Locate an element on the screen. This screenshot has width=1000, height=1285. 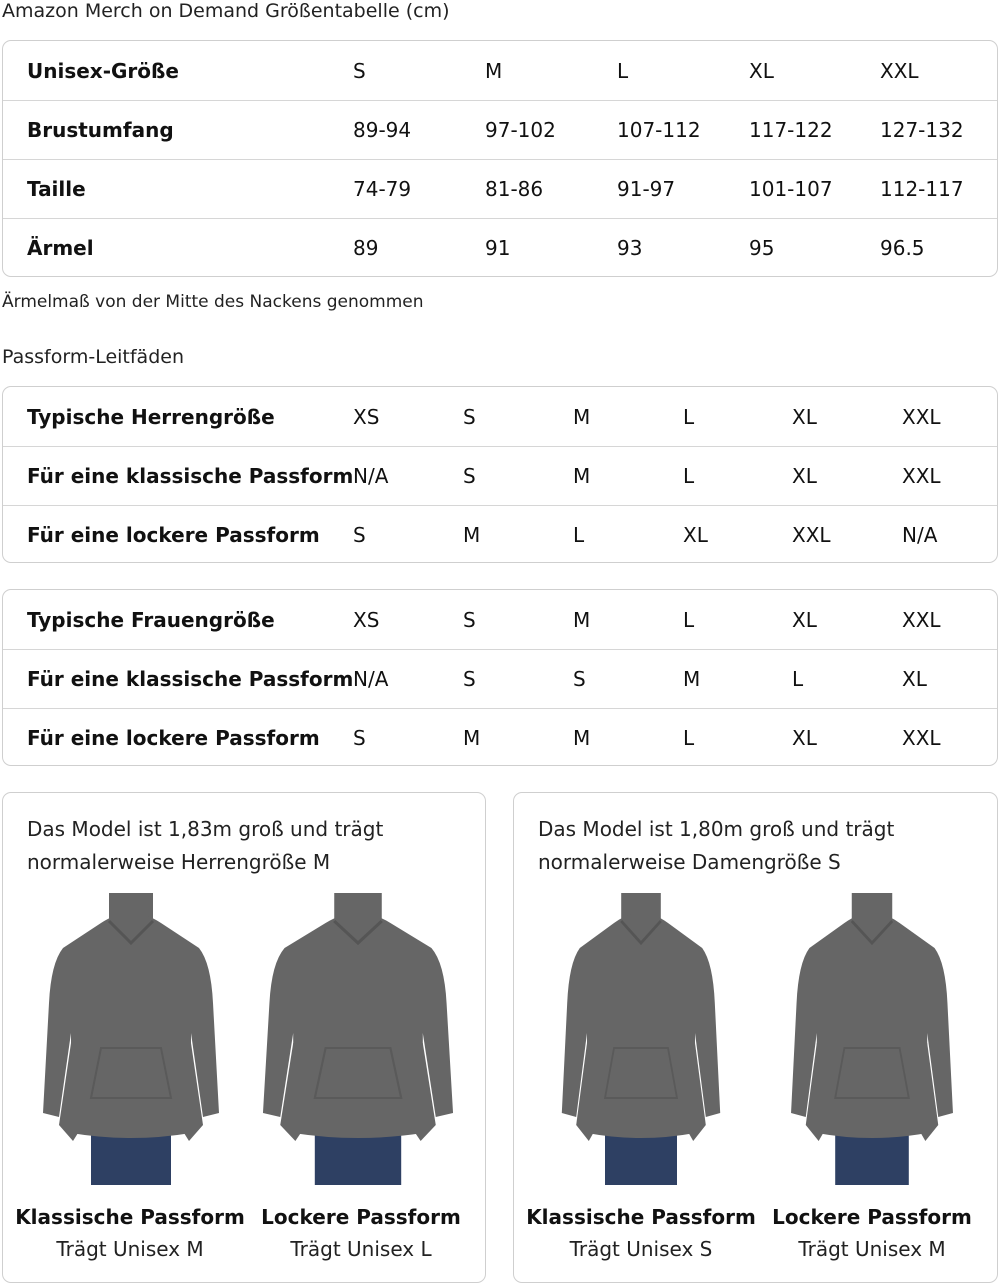
table-row: Für eine lockere Passform S M M L XL XXL is located at coordinates (500, 736).